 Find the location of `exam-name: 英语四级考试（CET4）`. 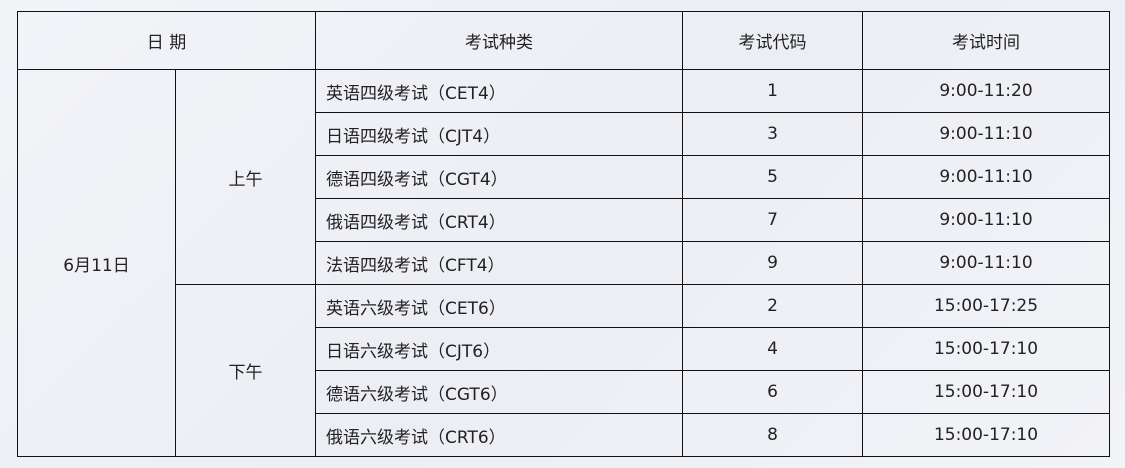

exam-name: 英语四级考试（CET4） is located at coordinates (499, 91).